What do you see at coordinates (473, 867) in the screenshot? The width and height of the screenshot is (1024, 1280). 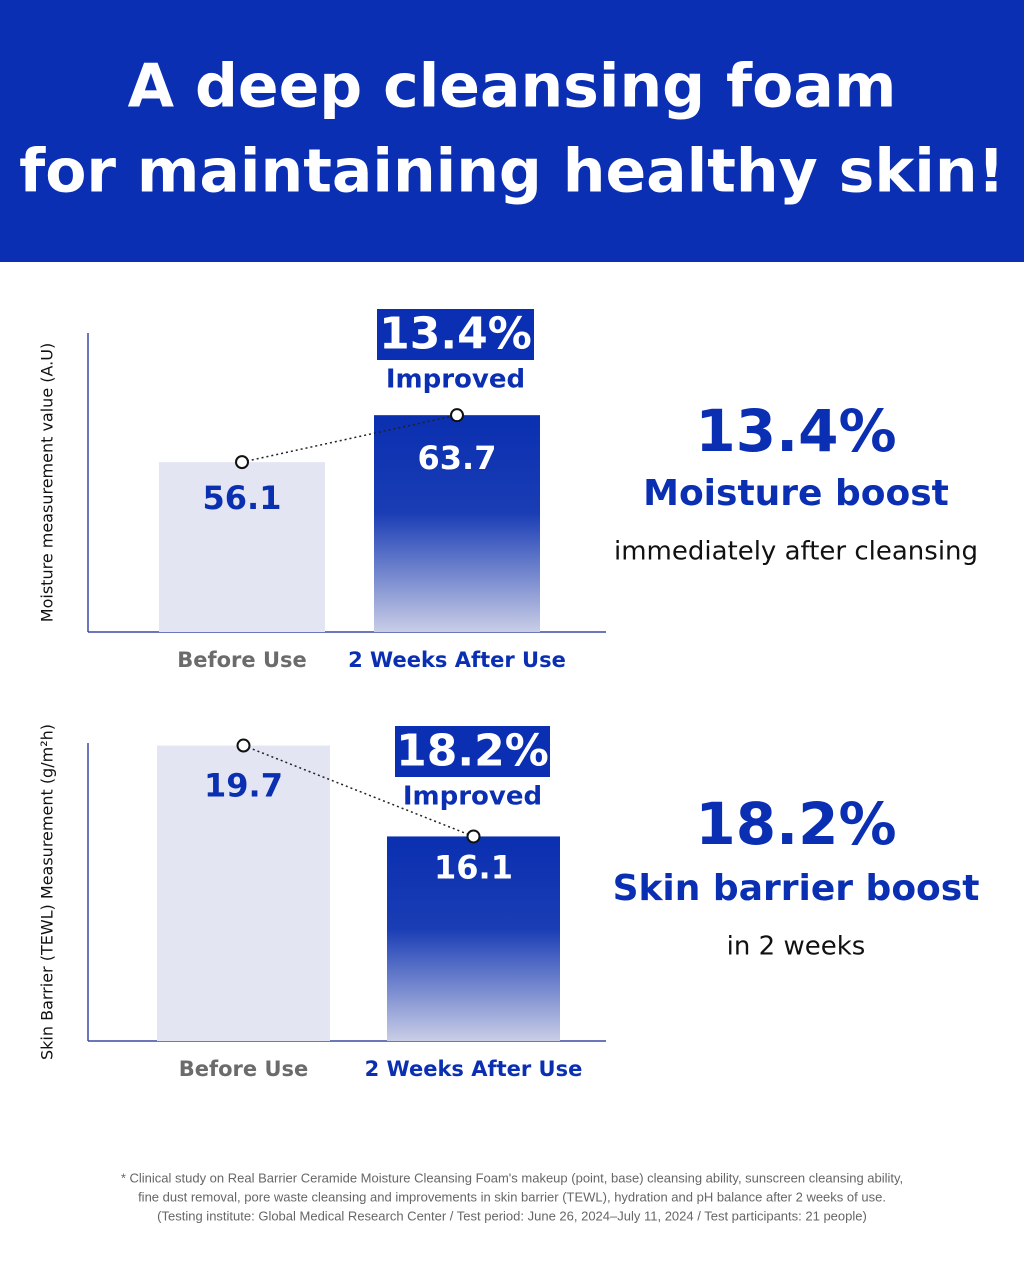 I see `value-label: 16.1` at bounding box center [473, 867].